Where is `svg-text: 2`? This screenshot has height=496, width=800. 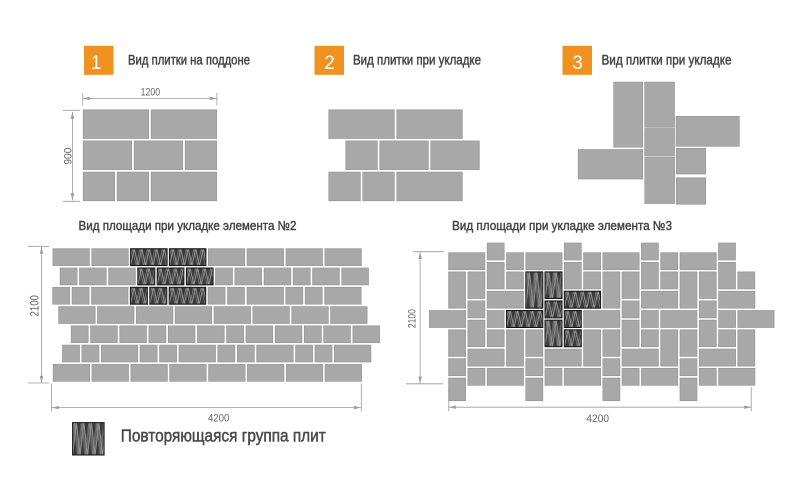 svg-text: 2 is located at coordinates (329, 63).